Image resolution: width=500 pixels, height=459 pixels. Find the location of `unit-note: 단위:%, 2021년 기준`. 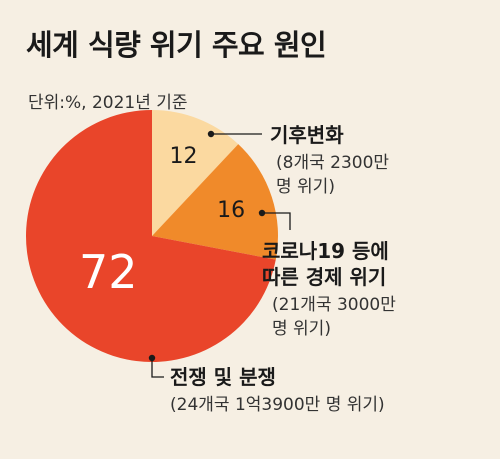

unit-note: 단위:%, 2021년 기준 is located at coordinates (108, 103).